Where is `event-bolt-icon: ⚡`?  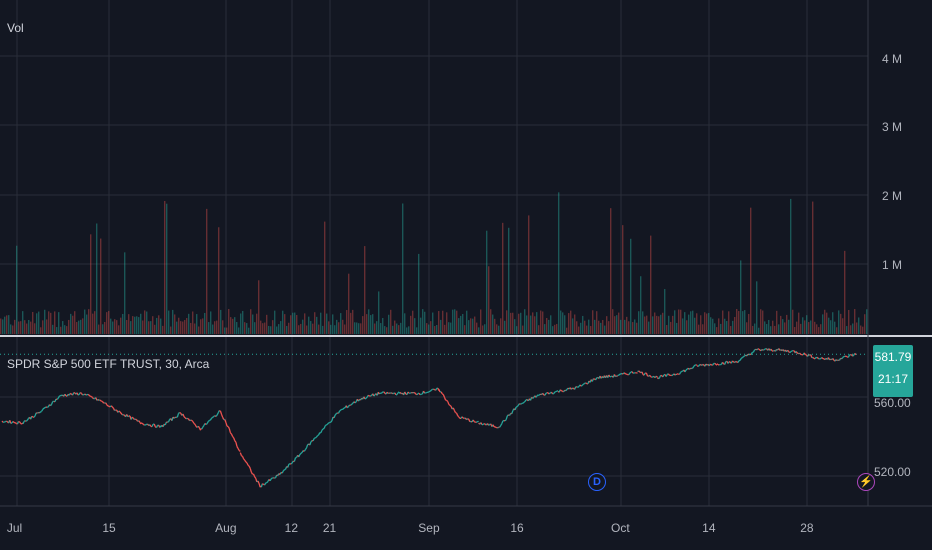
event-bolt-icon: ⚡ is located at coordinates (866, 482).